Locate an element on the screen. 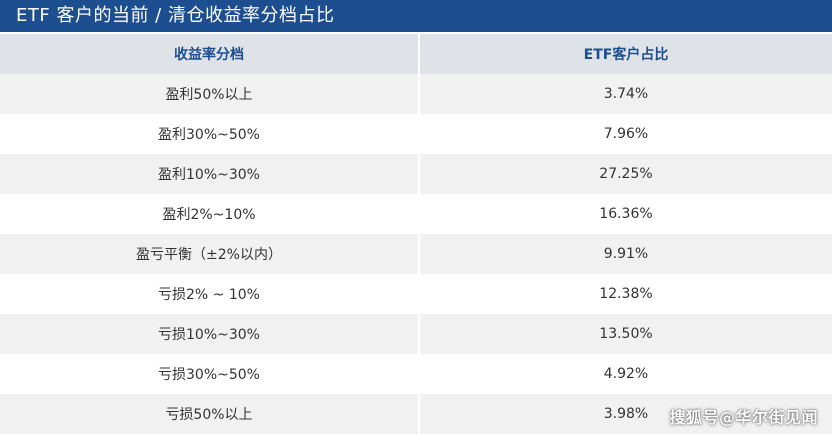 This screenshot has height=434, width=832. return-band-cell: 亏损50%以上 is located at coordinates (210, 414).